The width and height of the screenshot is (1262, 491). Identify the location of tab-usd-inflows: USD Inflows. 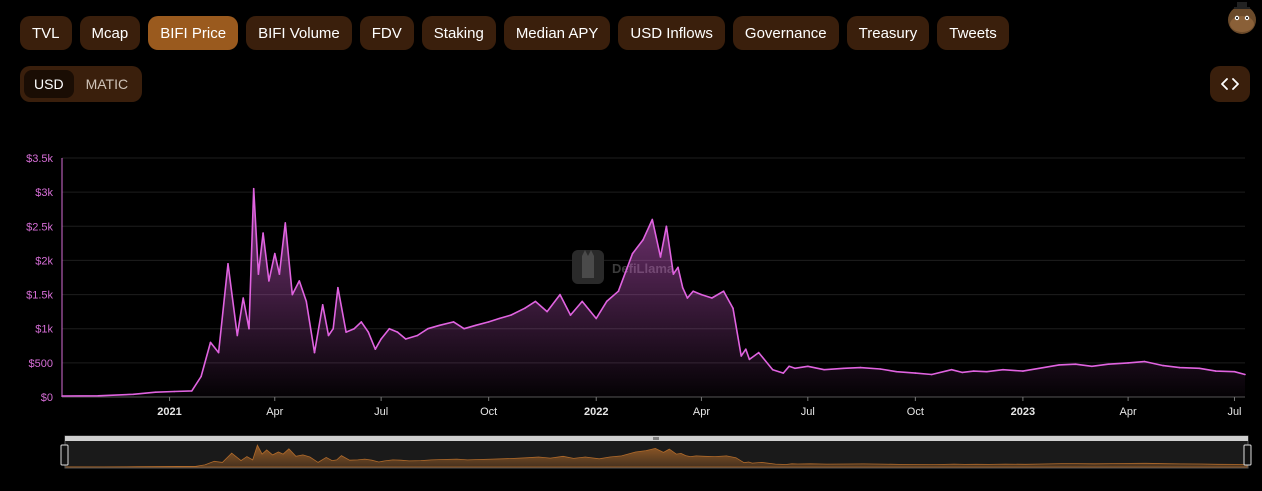
(671, 33).